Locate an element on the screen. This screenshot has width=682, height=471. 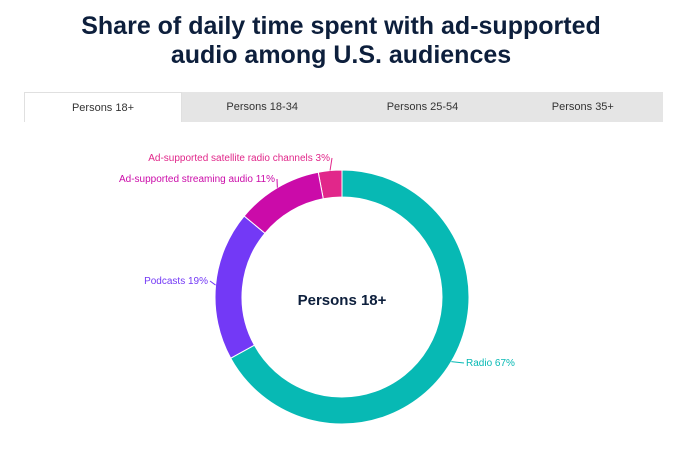
leader-line-podcasts is located at coordinates (212, 283).